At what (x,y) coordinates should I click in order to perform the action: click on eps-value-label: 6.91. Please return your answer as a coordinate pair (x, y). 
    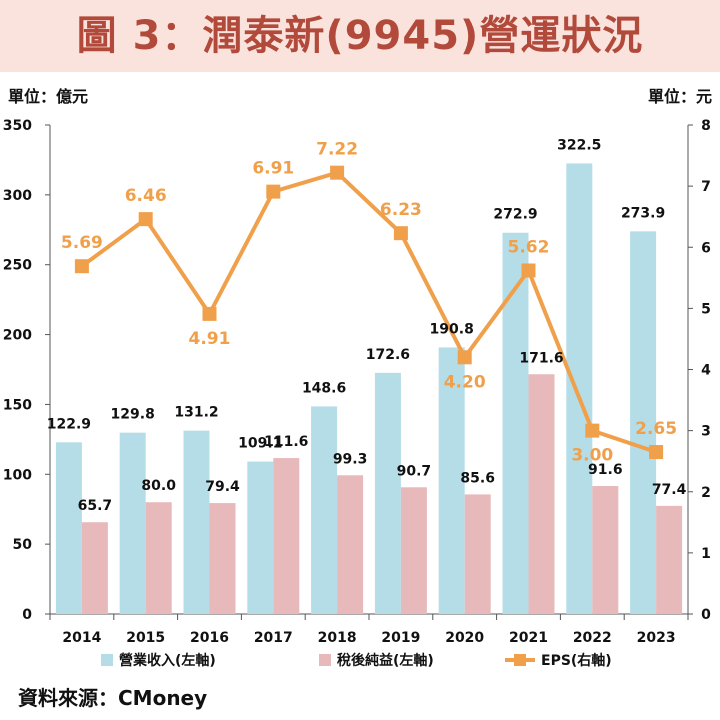
    Looking at the image, I should click on (273, 169).